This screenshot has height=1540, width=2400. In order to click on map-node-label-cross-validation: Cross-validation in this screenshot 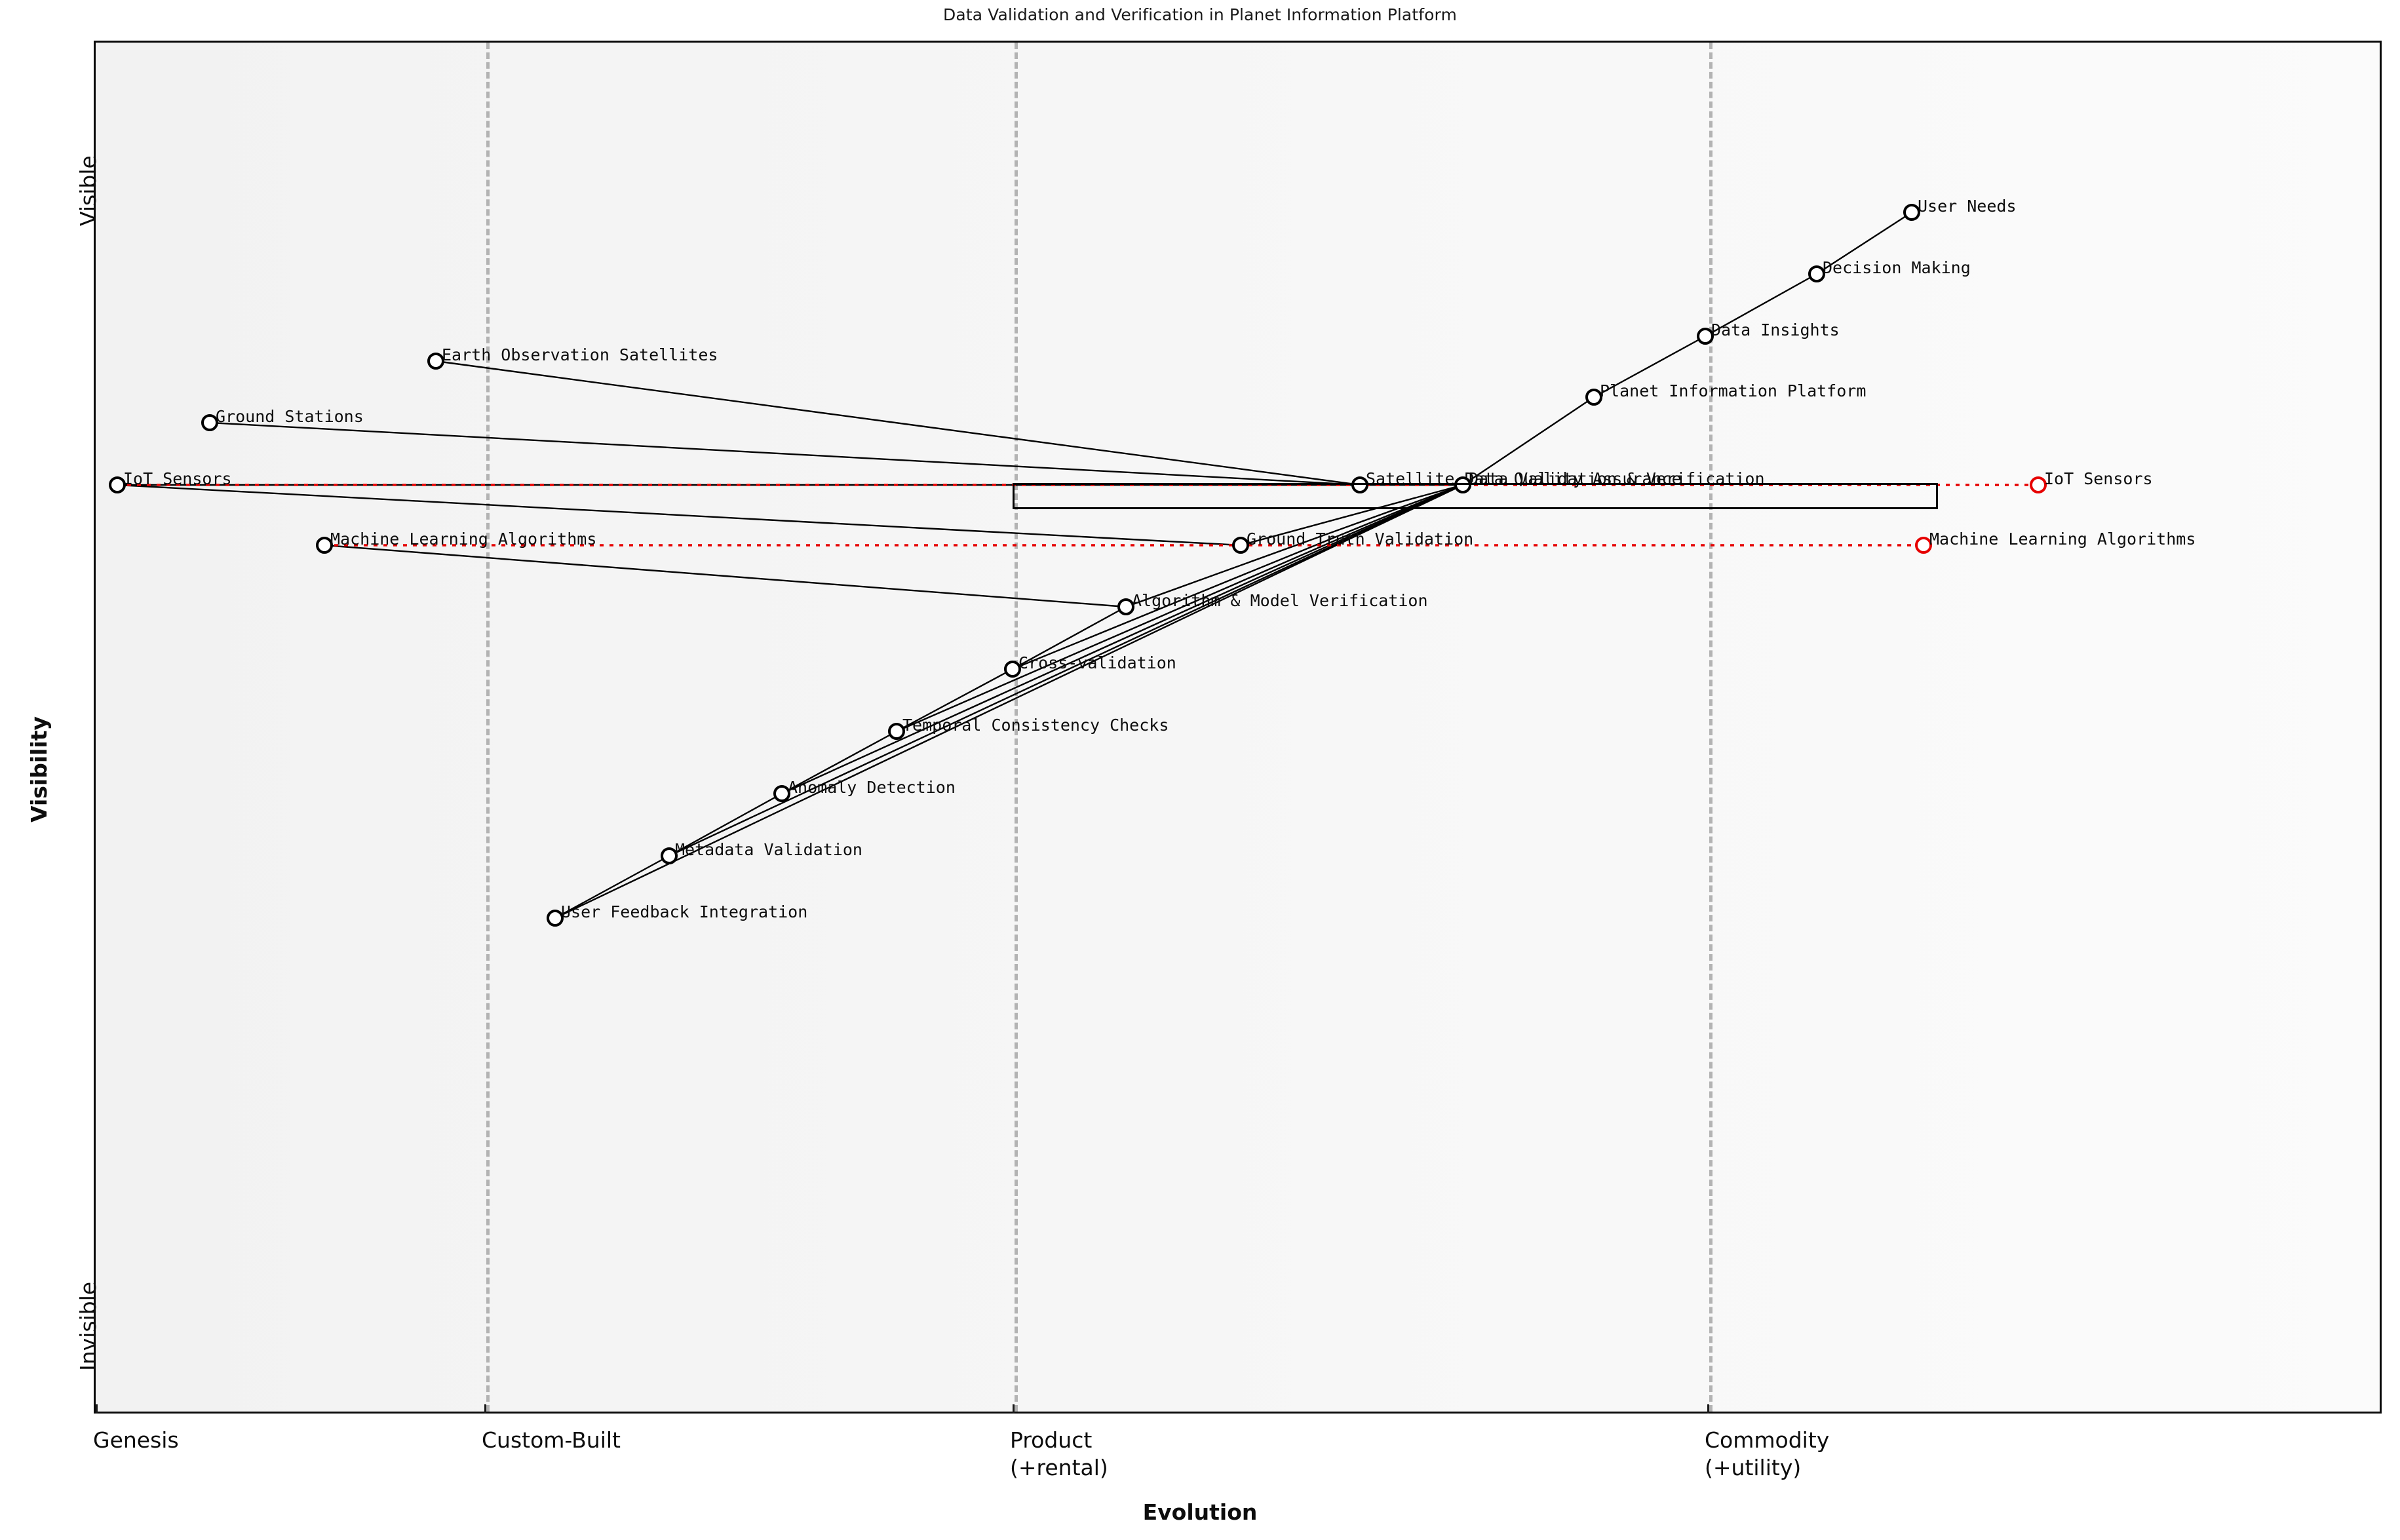, I will do `click(1097, 662)`.